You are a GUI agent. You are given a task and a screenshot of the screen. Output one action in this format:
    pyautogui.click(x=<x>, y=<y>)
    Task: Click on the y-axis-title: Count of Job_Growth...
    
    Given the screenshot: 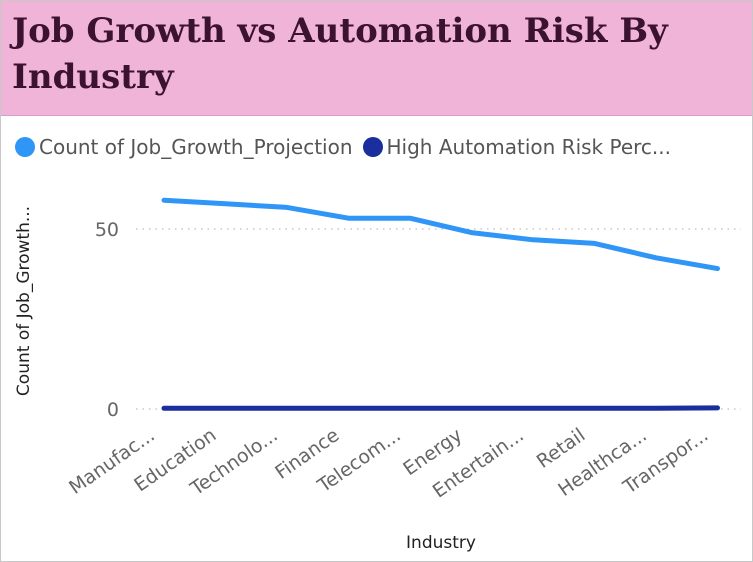 What is the action you would take?
    pyautogui.click(x=24, y=301)
    